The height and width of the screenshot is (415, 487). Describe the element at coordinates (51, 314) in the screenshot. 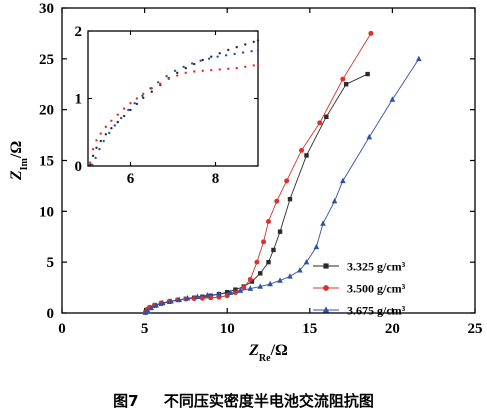

I see `y-tick-label: 0` at that location.